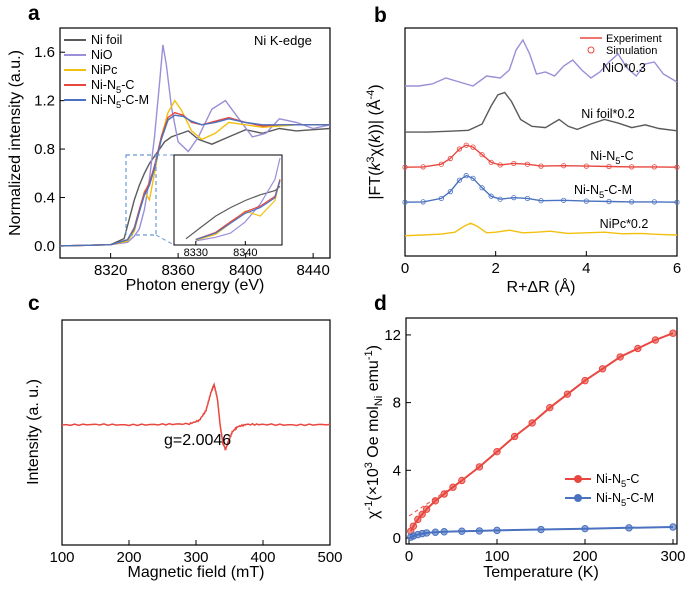 The height and width of the screenshot is (593, 700). What do you see at coordinates (34, 303) in the screenshot?
I see `panel-label-c: c` at bounding box center [34, 303].